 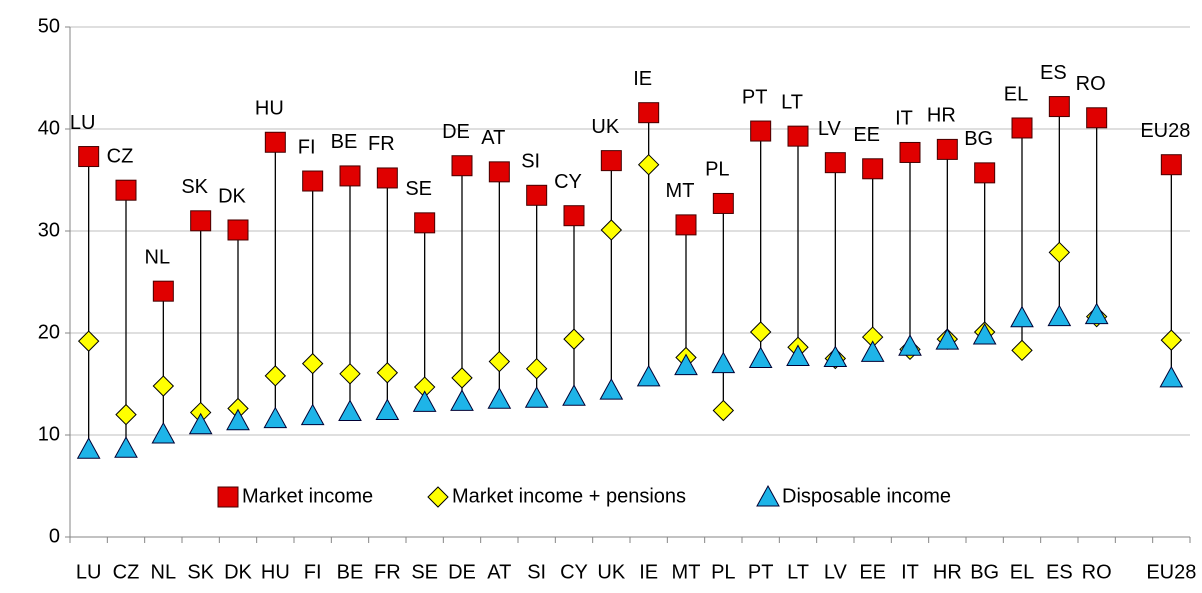 I want to click on point-label: ES, so click(x=1053, y=73).